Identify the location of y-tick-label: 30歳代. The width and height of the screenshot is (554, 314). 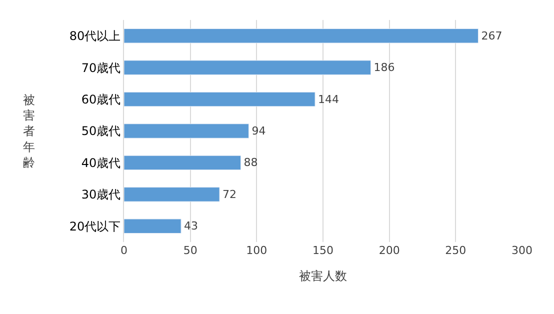
(101, 195).